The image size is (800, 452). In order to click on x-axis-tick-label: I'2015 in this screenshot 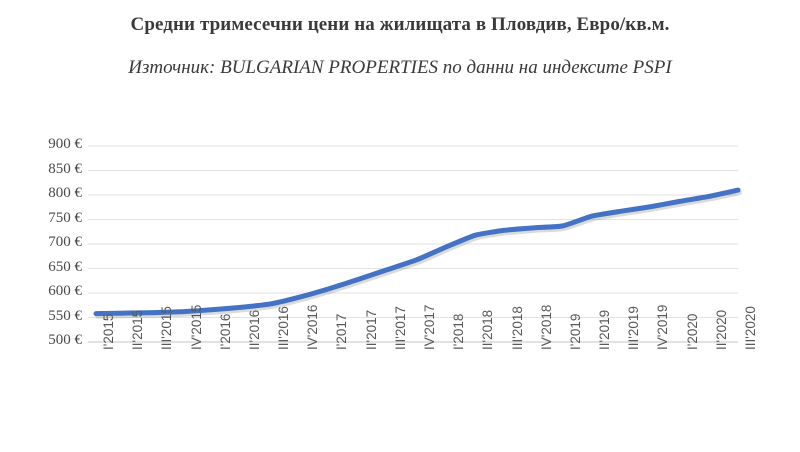, I will do `click(108, 331)`.